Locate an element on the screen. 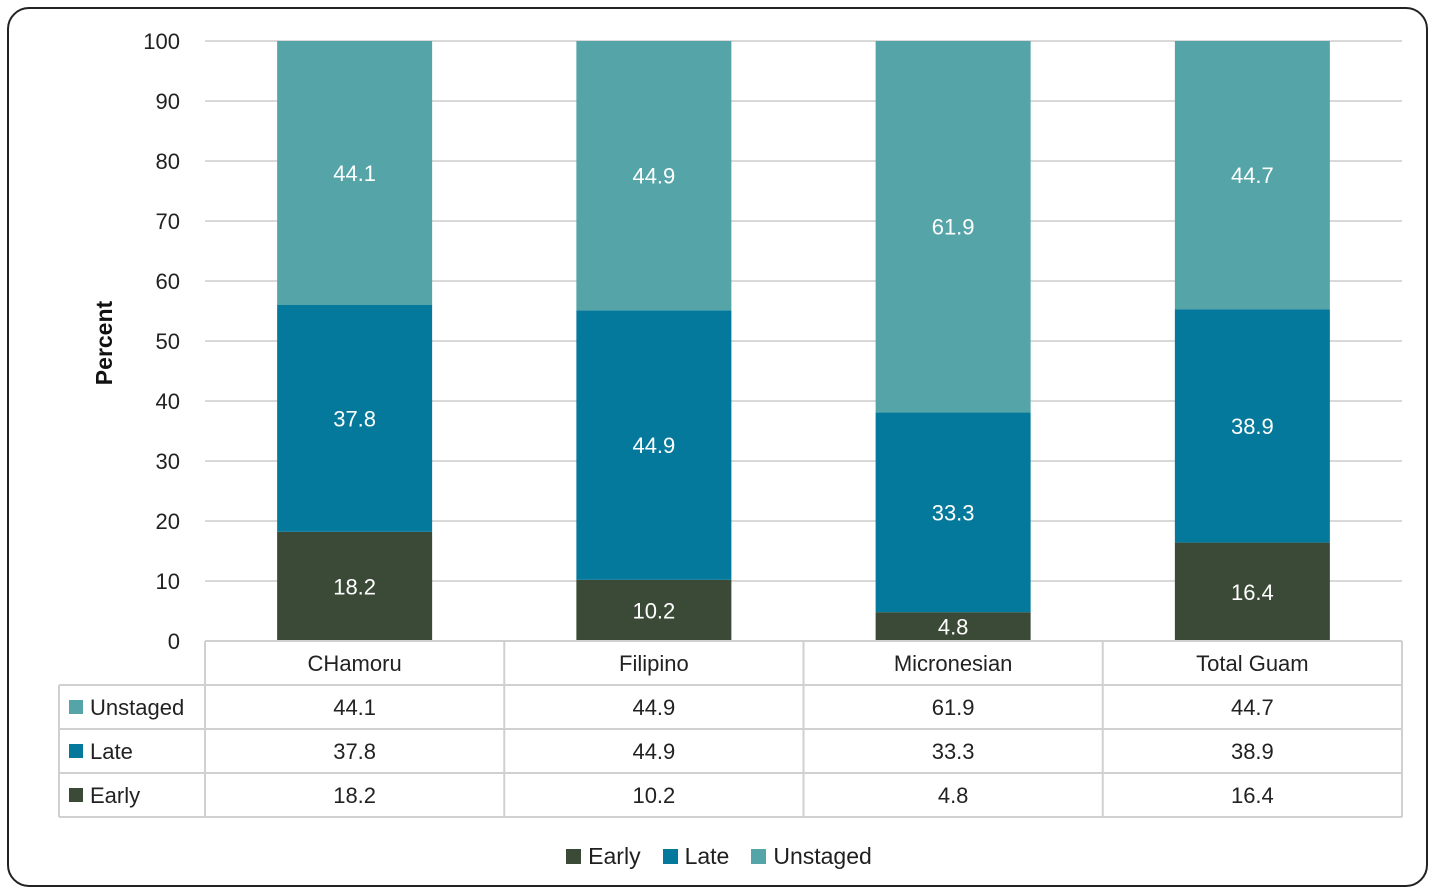  table-cell: 44.1 is located at coordinates (354, 707).